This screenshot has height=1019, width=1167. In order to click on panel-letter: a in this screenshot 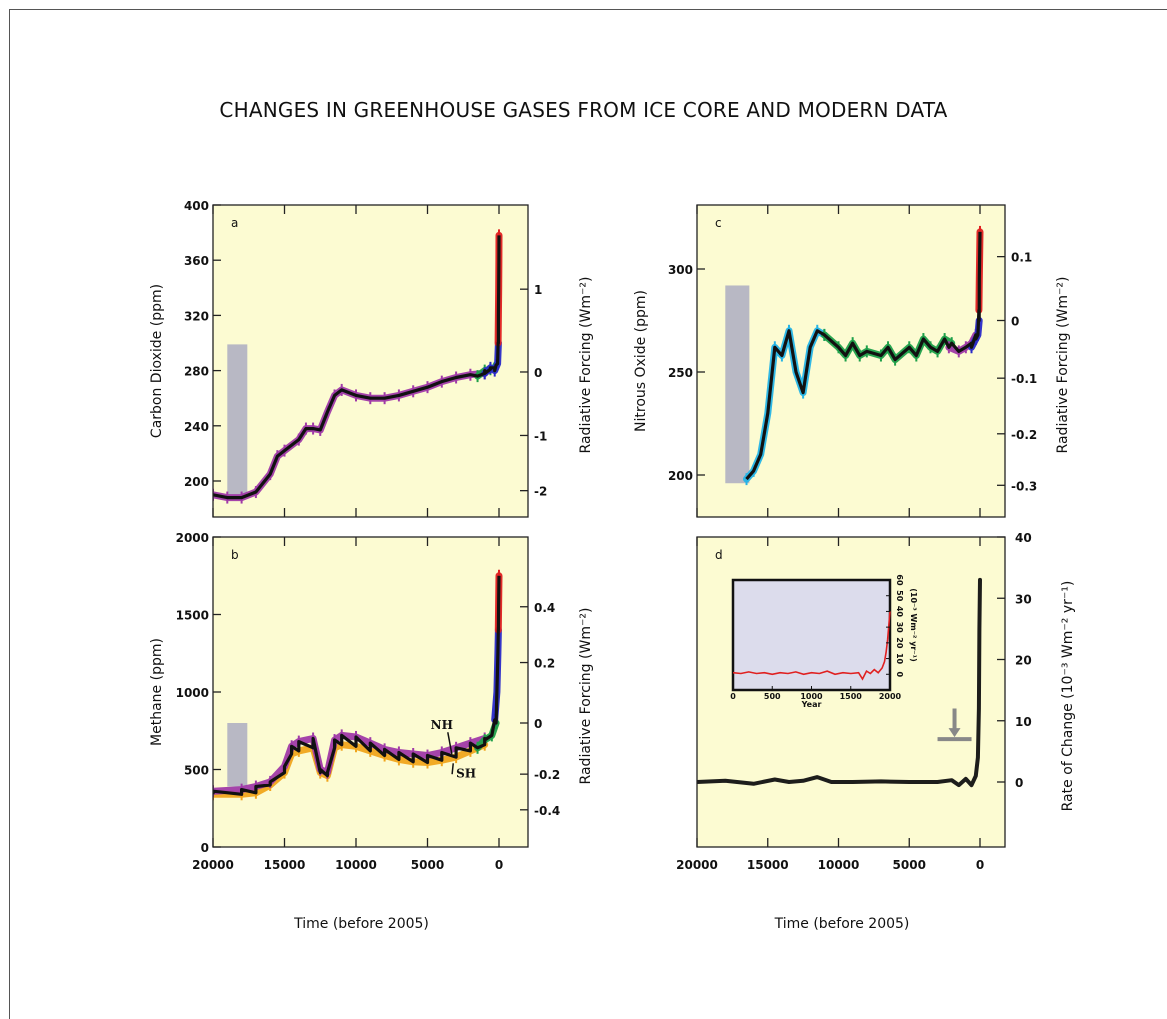, I will do `click(234, 223)`.